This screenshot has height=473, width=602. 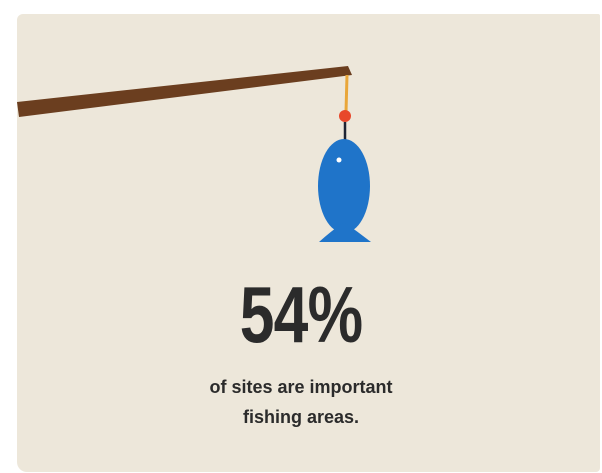 What do you see at coordinates (301, 387) in the screenshot?
I see `caption-line-1: of sites are important` at bounding box center [301, 387].